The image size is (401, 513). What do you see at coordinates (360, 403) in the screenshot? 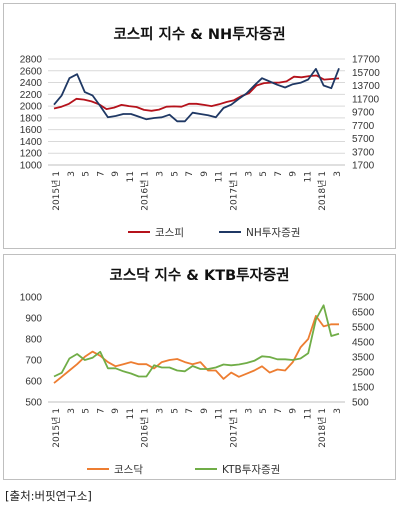
I see `y-right-tick-label: 500` at bounding box center [360, 403].